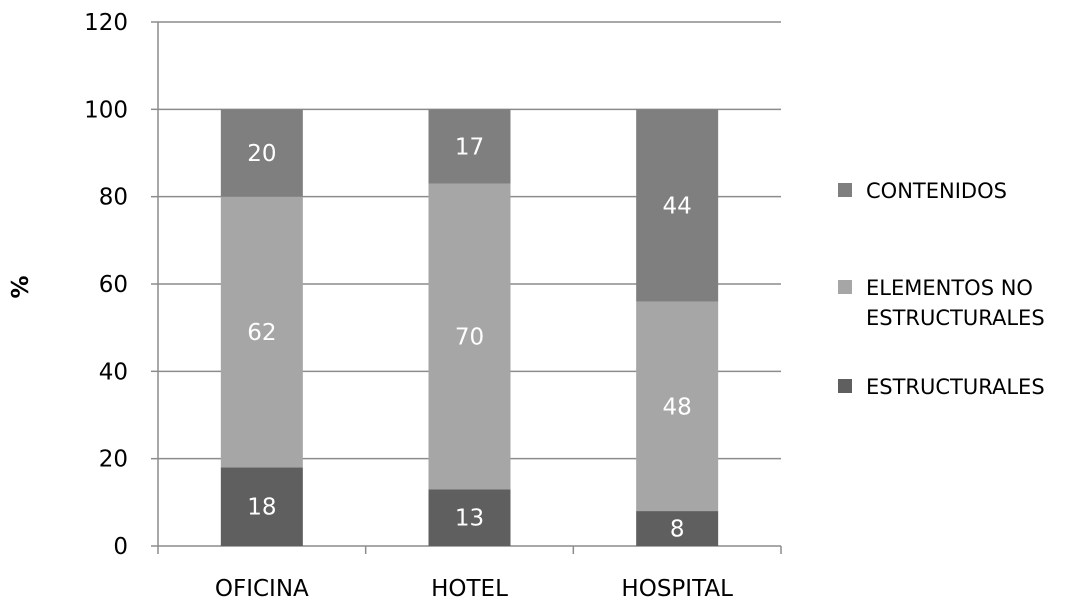 This screenshot has width=1091, height=607. I want to click on y-axis-label: %, so click(21, 286).